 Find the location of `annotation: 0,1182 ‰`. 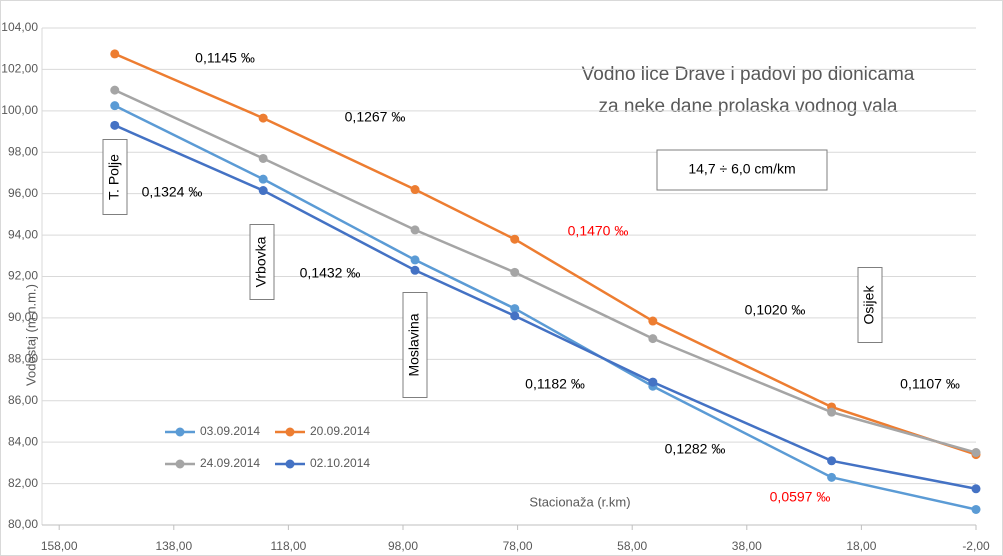

annotation: 0,1182 ‰ is located at coordinates (555, 384).